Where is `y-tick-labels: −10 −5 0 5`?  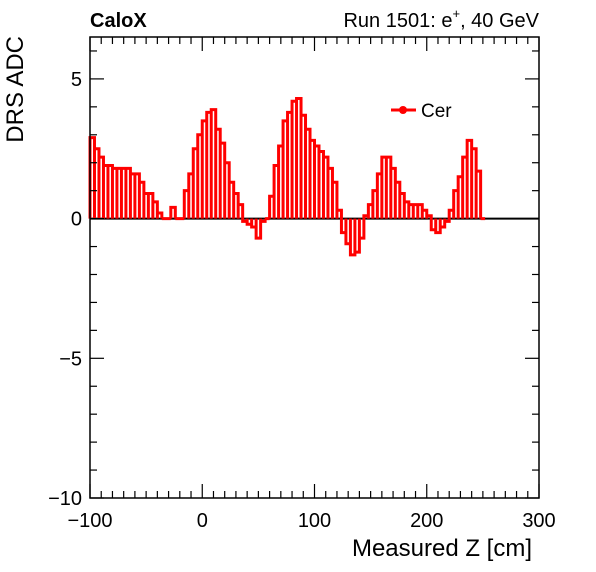
y-tick-labels: −10 −5 0 5 is located at coordinates (65, 289).